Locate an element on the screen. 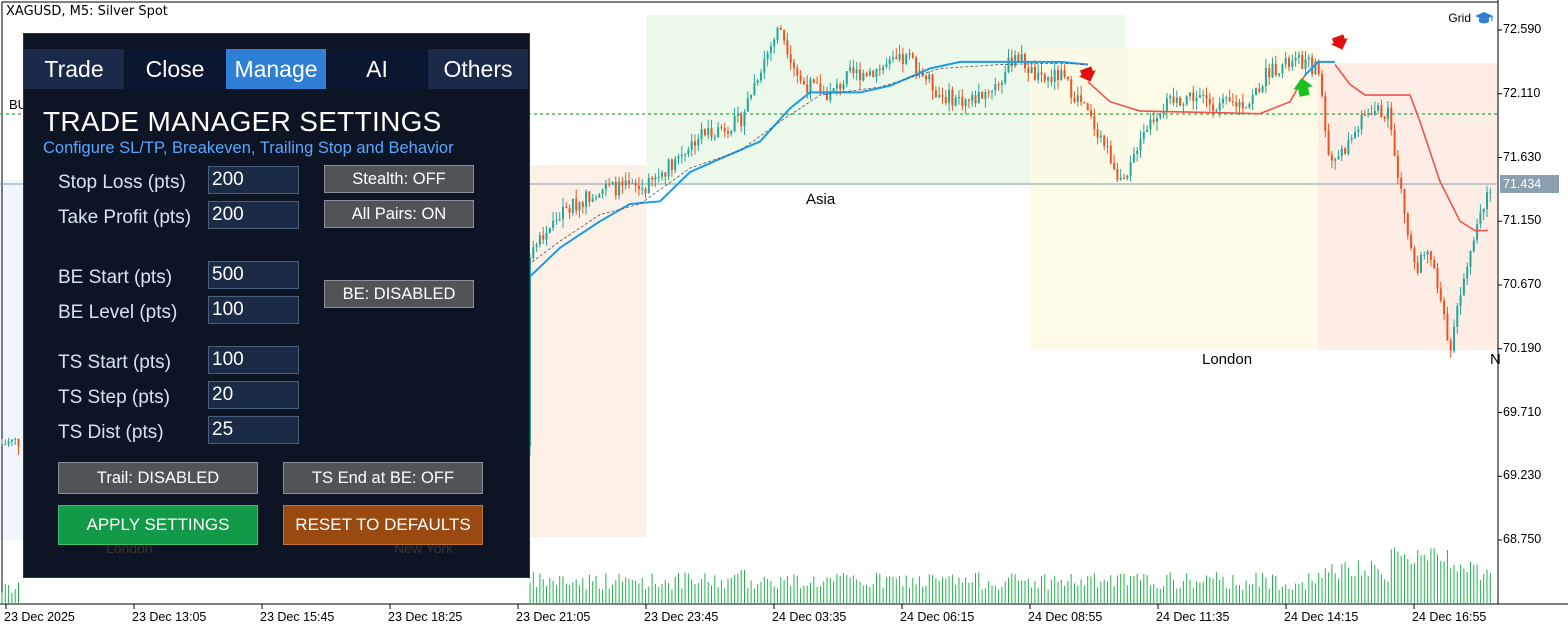 The image size is (1568, 631). reset-defaults-button: RESET TO DEFAULTS is located at coordinates (383, 525).